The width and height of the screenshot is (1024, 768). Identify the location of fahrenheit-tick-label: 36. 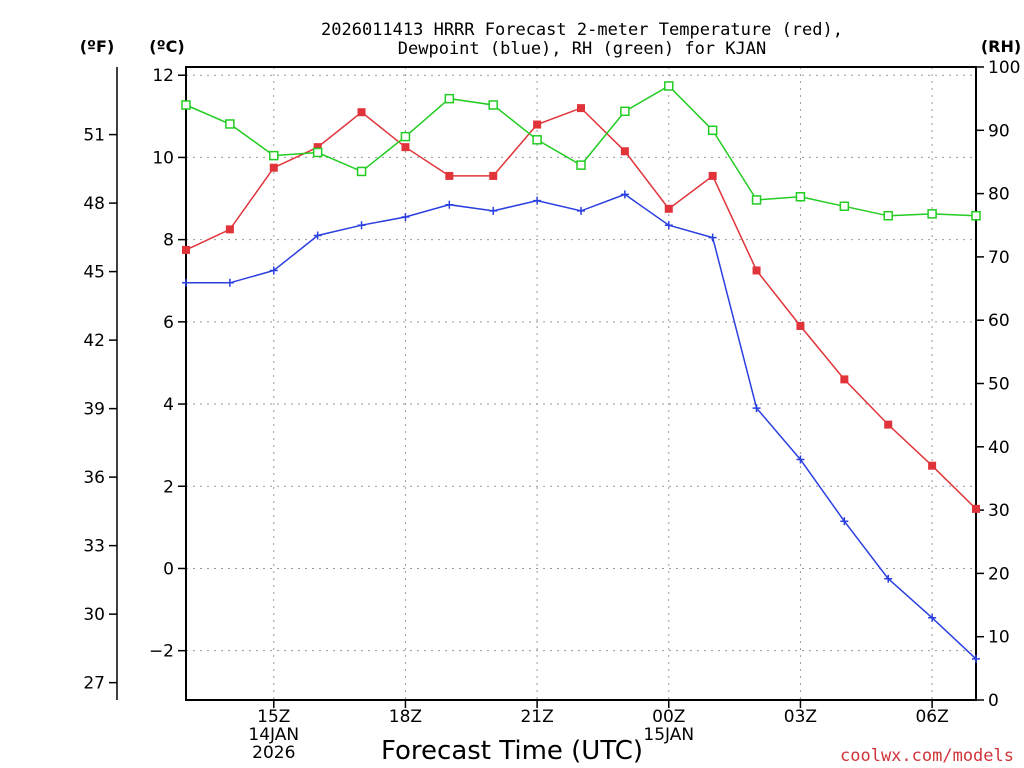
(94, 478).